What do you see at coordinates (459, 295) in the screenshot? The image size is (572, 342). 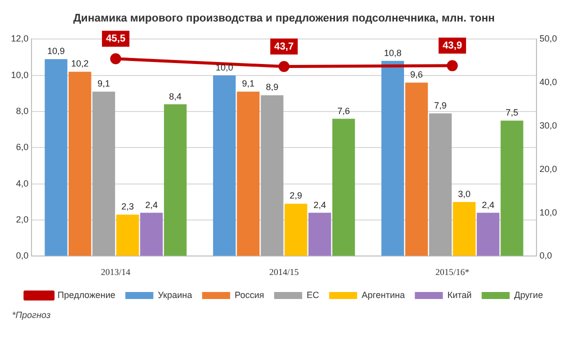 I see `legend-label: Китай` at bounding box center [459, 295].